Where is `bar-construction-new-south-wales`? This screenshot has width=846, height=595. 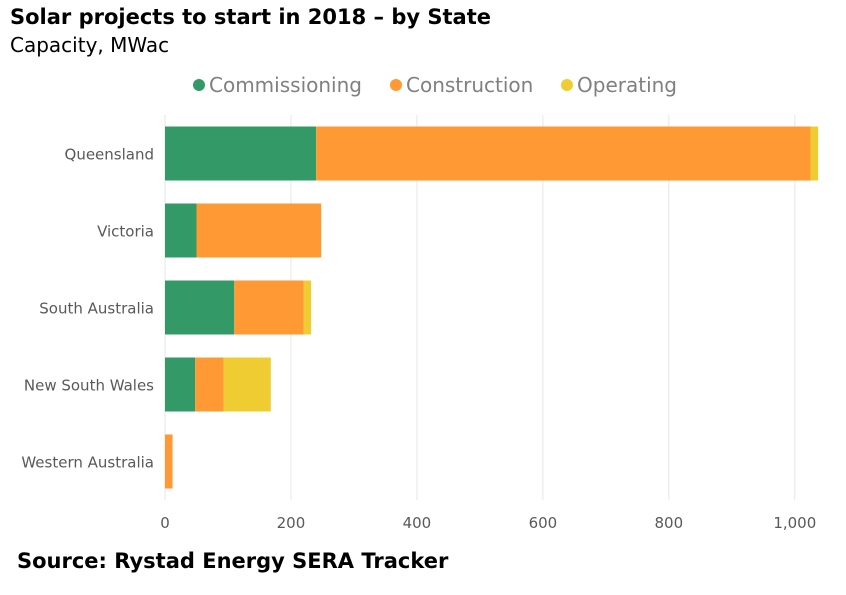
bar-construction-new-south-wales is located at coordinates (209, 384).